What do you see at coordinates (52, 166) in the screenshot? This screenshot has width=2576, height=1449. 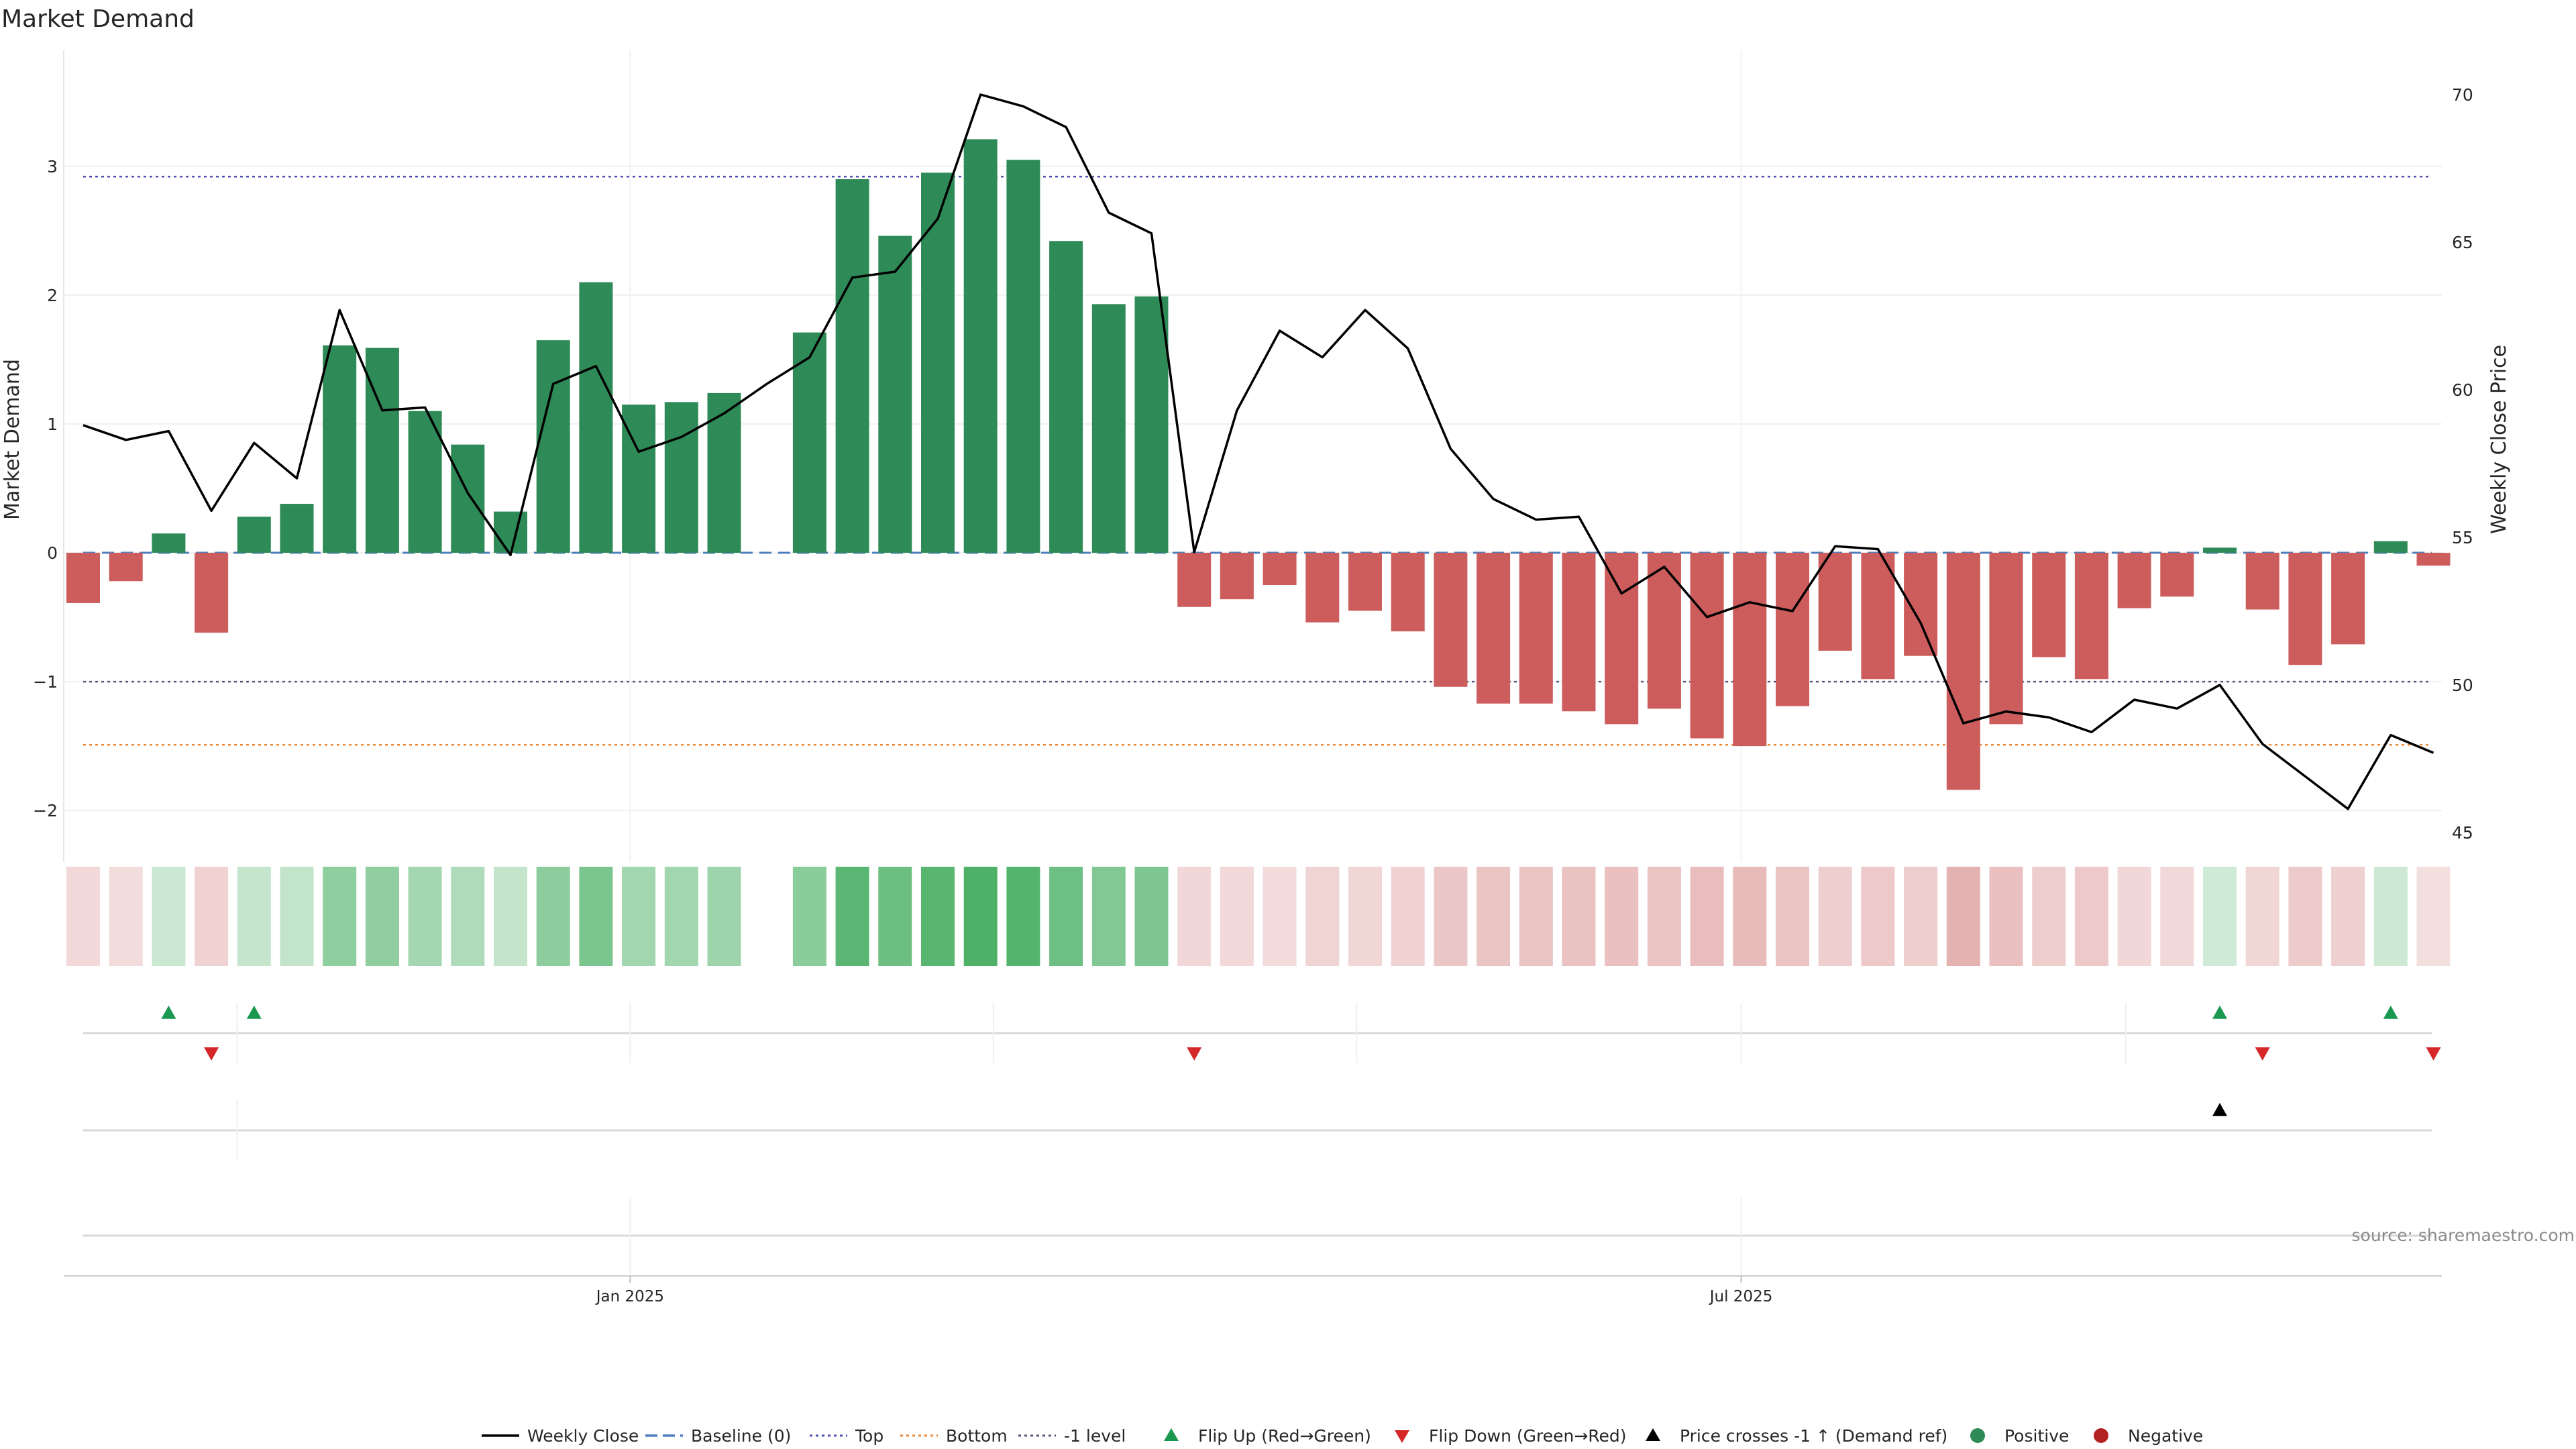 I see `y-tick-label: 3` at bounding box center [52, 166].